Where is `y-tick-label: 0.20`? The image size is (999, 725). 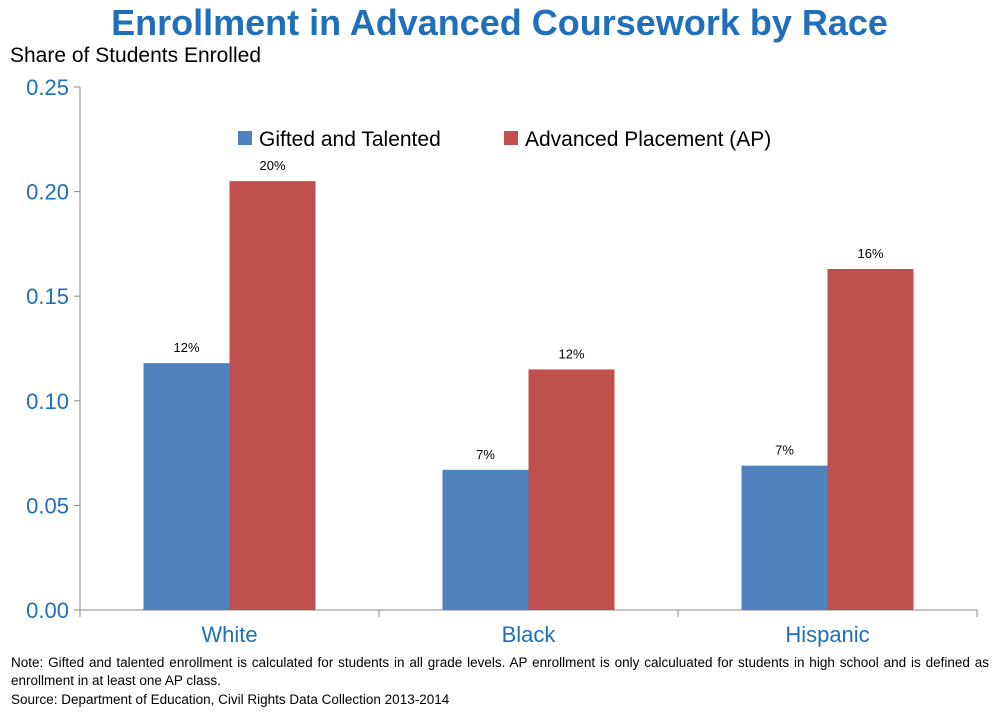 y-tick-label: 0.20 is located at coordinates (47, 192).